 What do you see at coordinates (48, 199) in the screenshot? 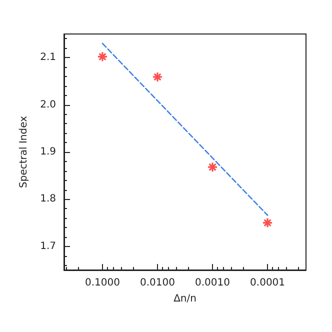
I see `y-tick-label: 1.8` at bounding box center [48, 199].